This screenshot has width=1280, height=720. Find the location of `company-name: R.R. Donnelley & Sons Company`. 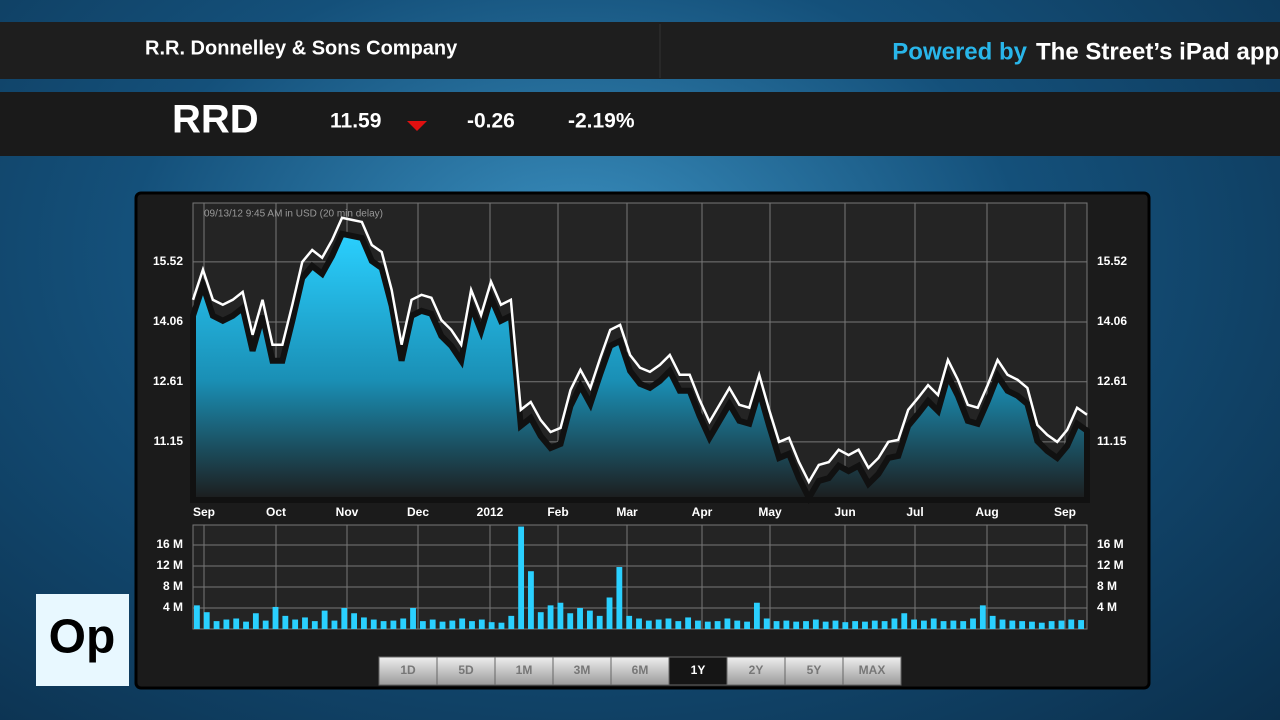

company-name: R.R. Donnelley & Sons Company is located at coordinates (301, 48).